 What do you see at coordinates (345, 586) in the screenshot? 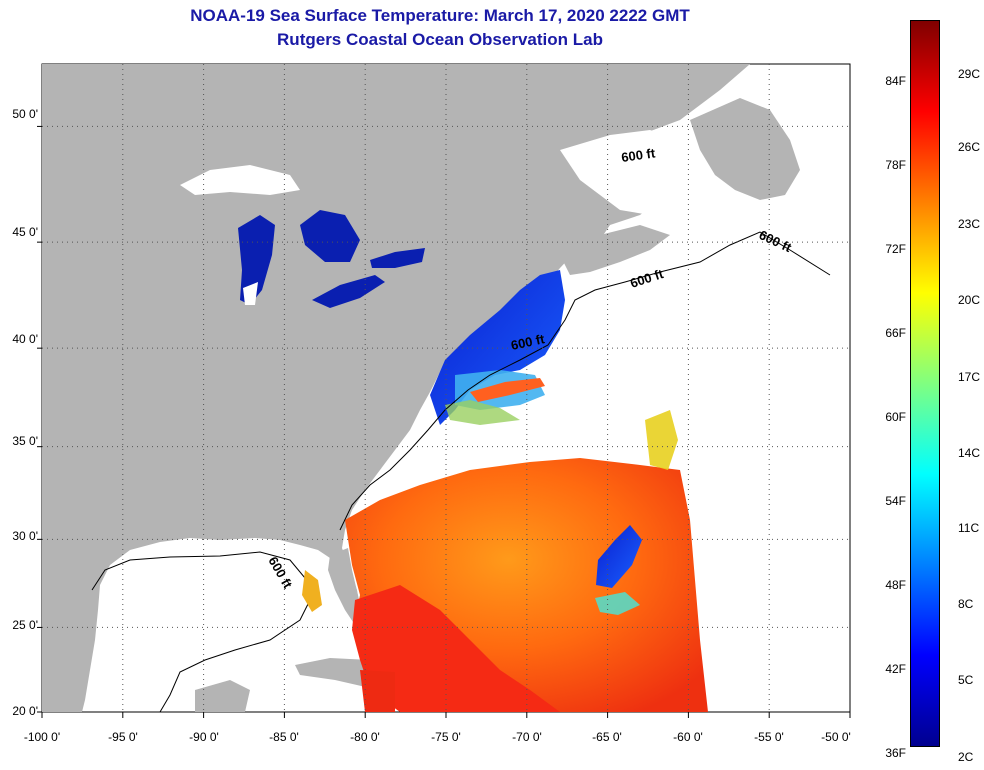
I see `land-florida` at bounding box center [345, 586].